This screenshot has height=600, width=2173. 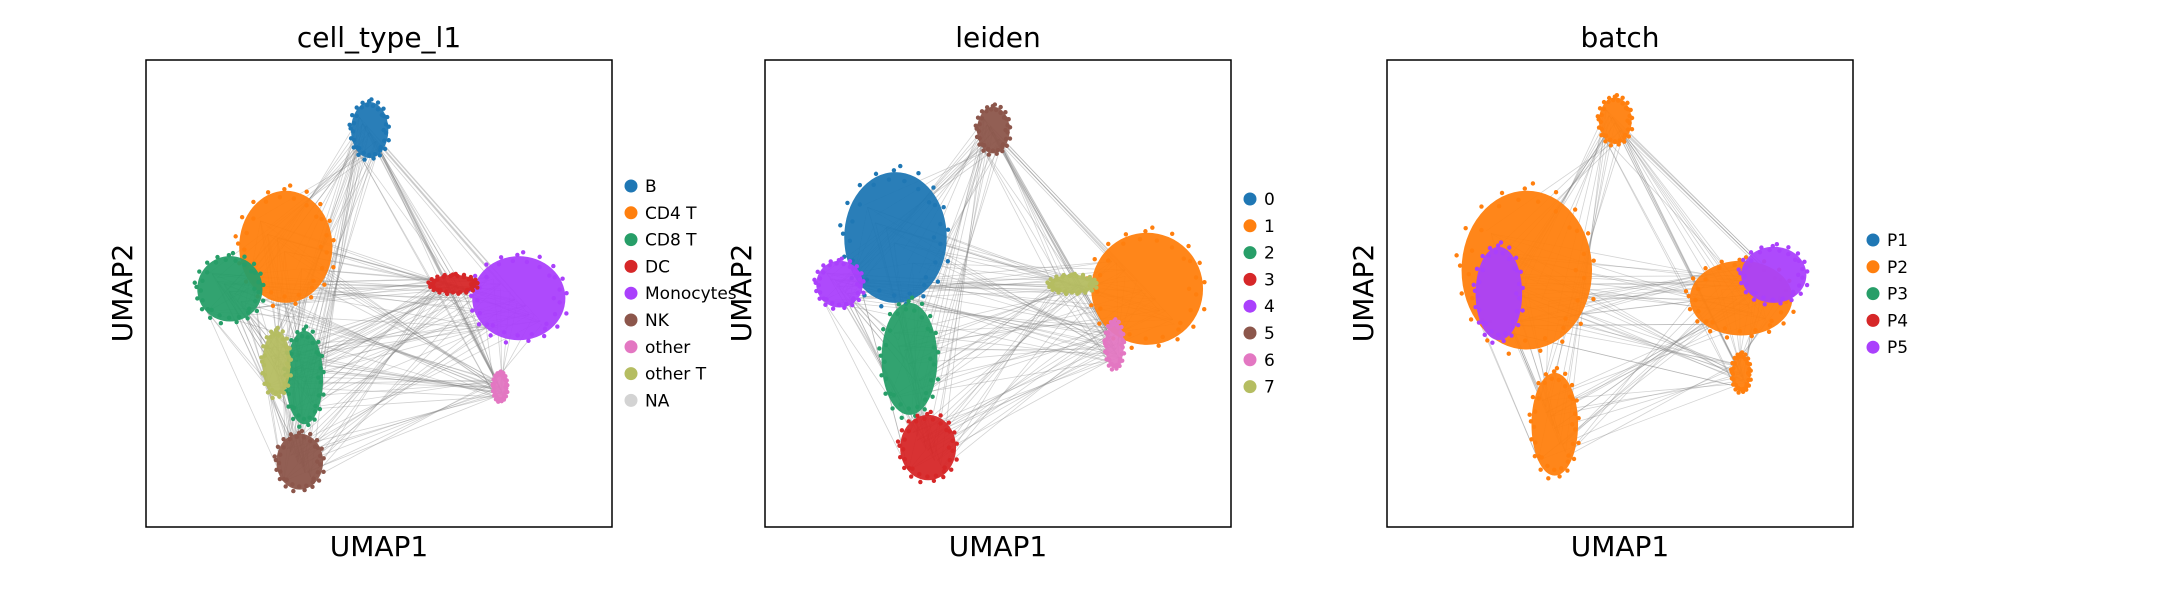 I want to click on legend-item-6: 6, so click(x=1259, y=361).